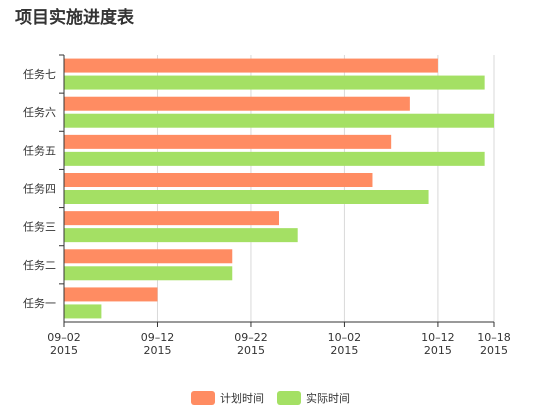 This screenshot has width=550, height=420. What do you see at coordinates (39, 303) in the screenshot?
I see `y-category-label: 任务一` at bounding box center [39, 303].